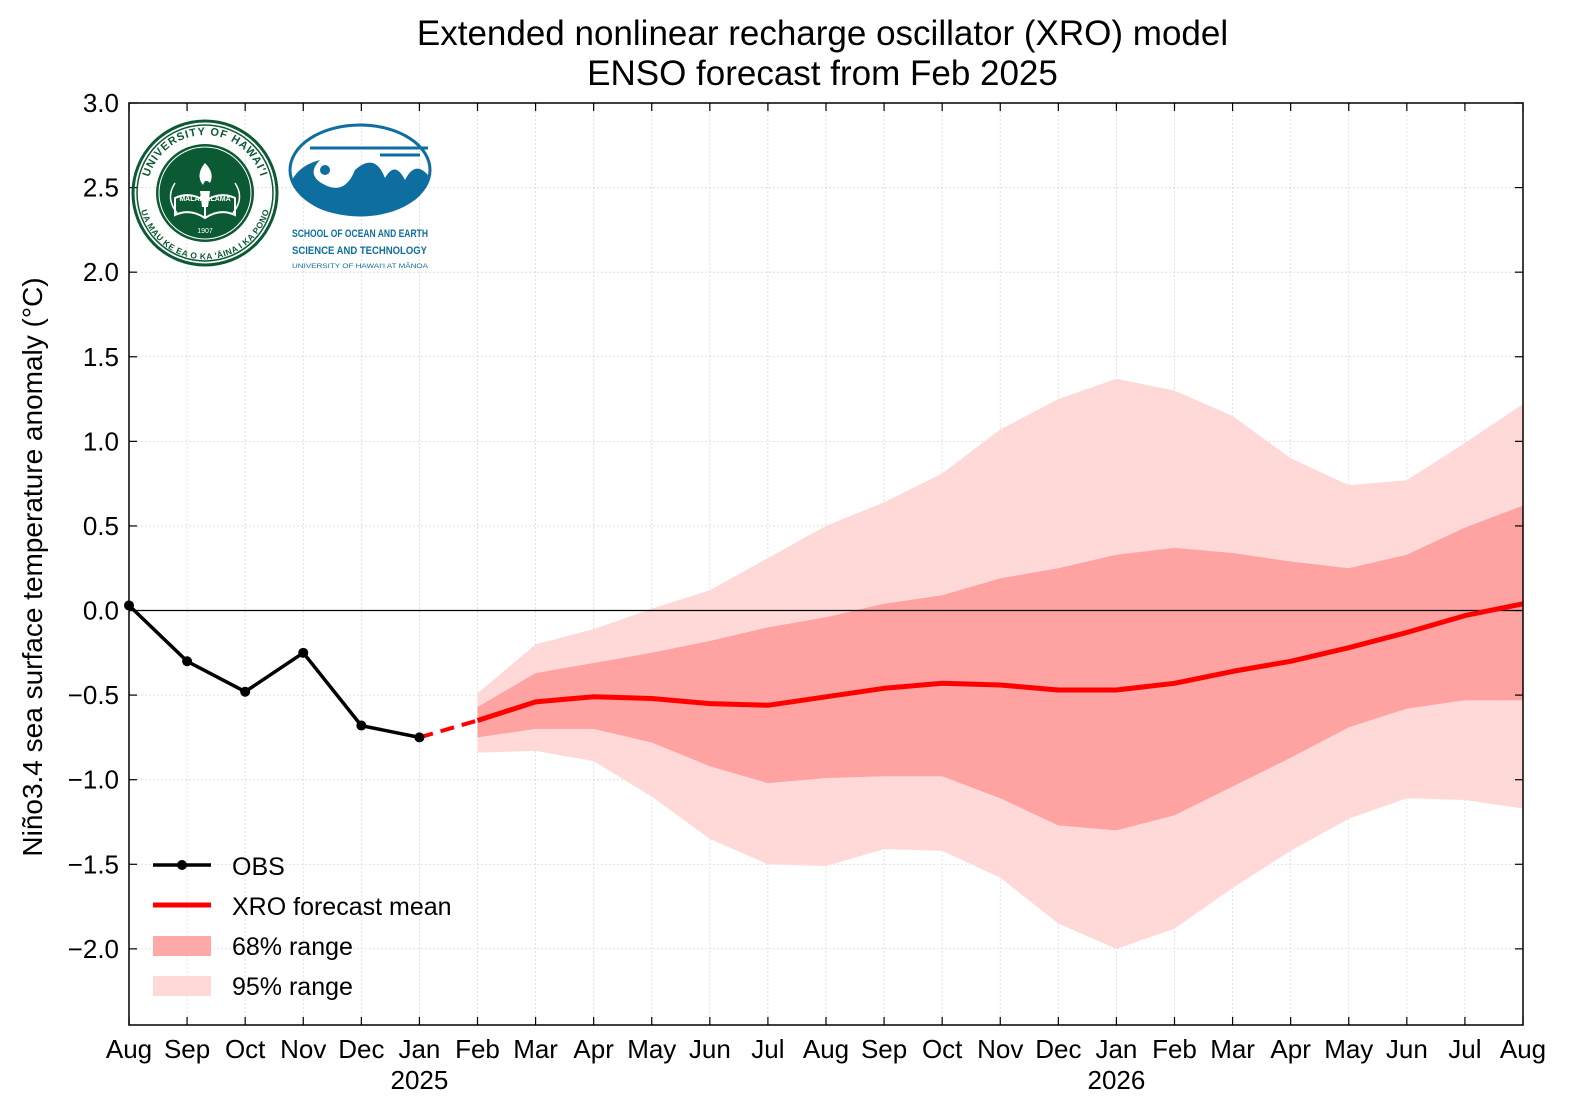 This screenshot has width=1569, height=1117. Describe the element at coordinates (182, 946) in the screenshot. I see `legend-range68-swatch` at that location.